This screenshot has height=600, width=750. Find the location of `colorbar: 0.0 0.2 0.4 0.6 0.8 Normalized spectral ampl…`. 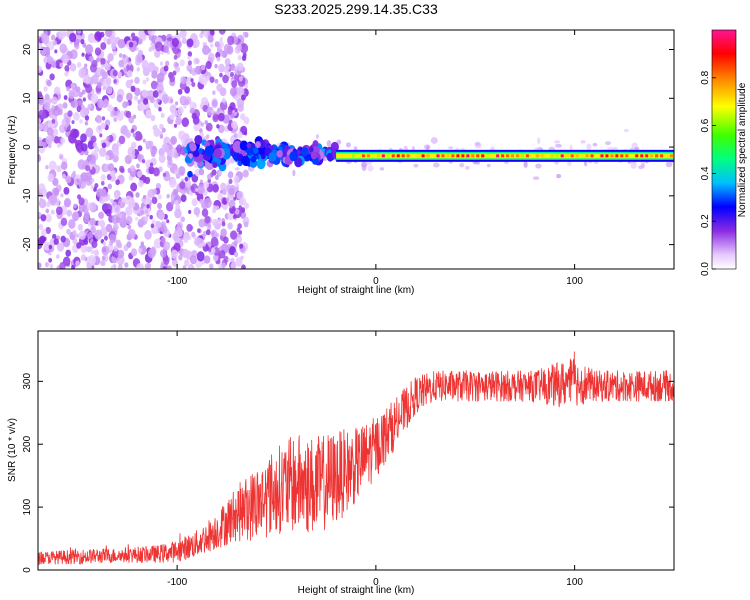

colorbar: 0.0 0.2 0.4 0.6 0.8 Normalized spectral ampl… is located at coordinates (724, 152).